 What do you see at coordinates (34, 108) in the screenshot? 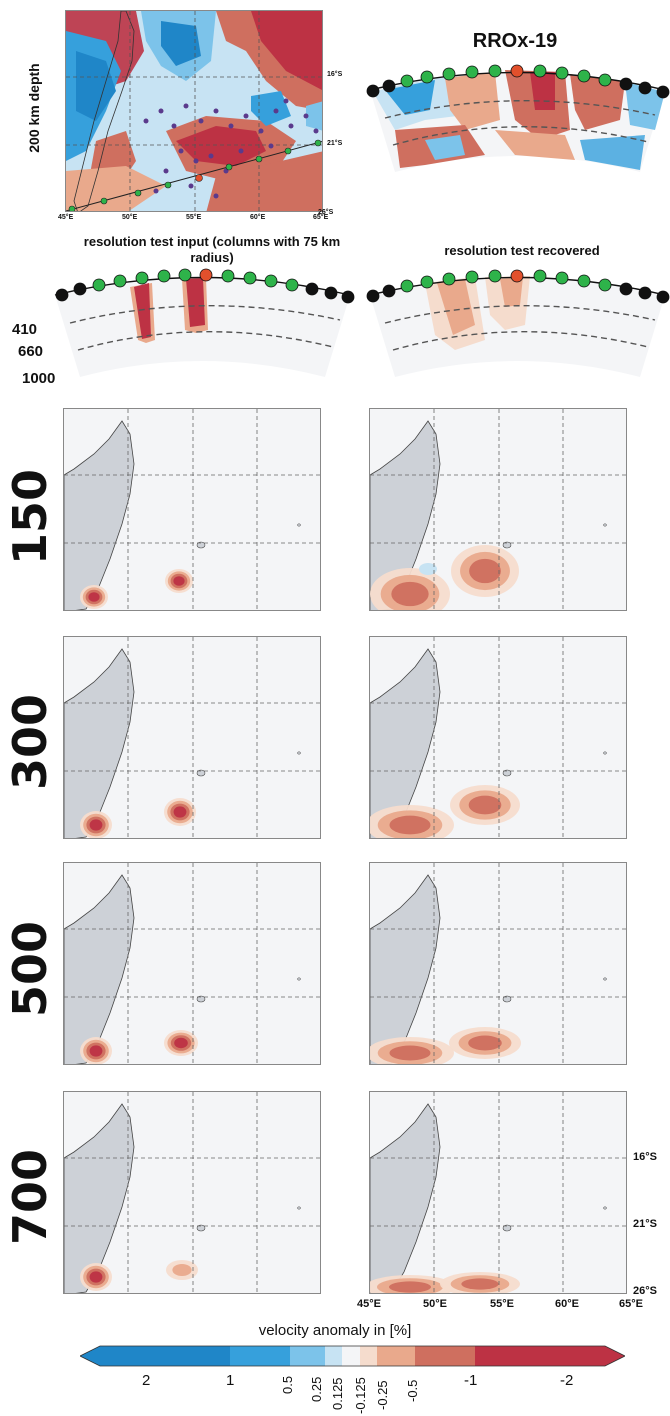
I see `top-map-depth-label: 200 km depth` at bounding box center [34, 108].